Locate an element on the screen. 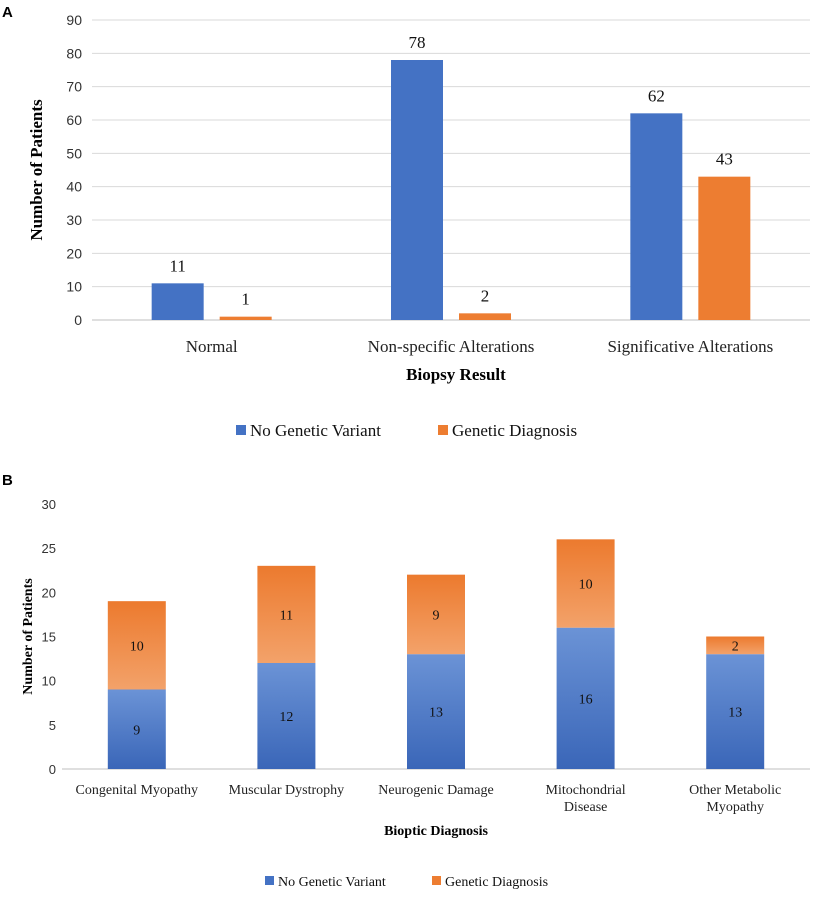  x-category-label: Non-specific Alterations is located at coordinates (451, 346).